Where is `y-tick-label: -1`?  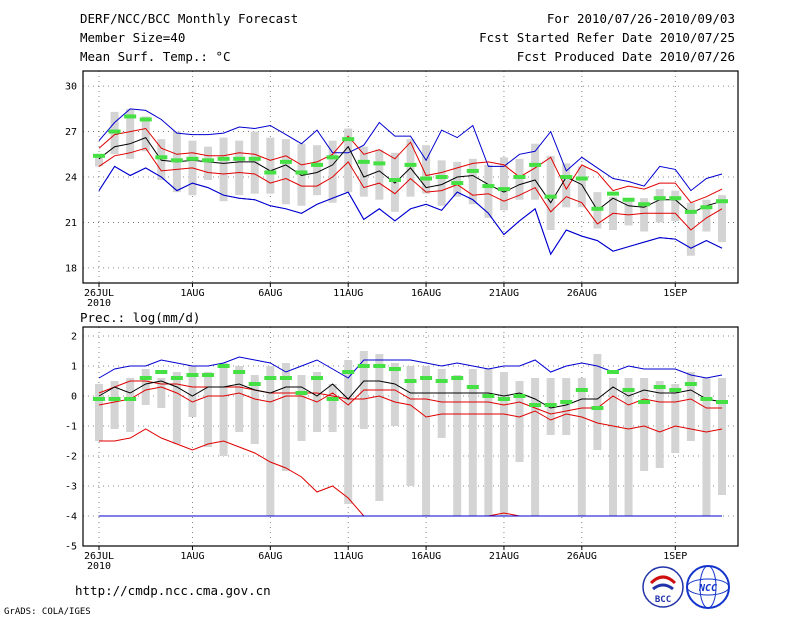 y-tick-label: -1 is located at coordinates (71, 427).